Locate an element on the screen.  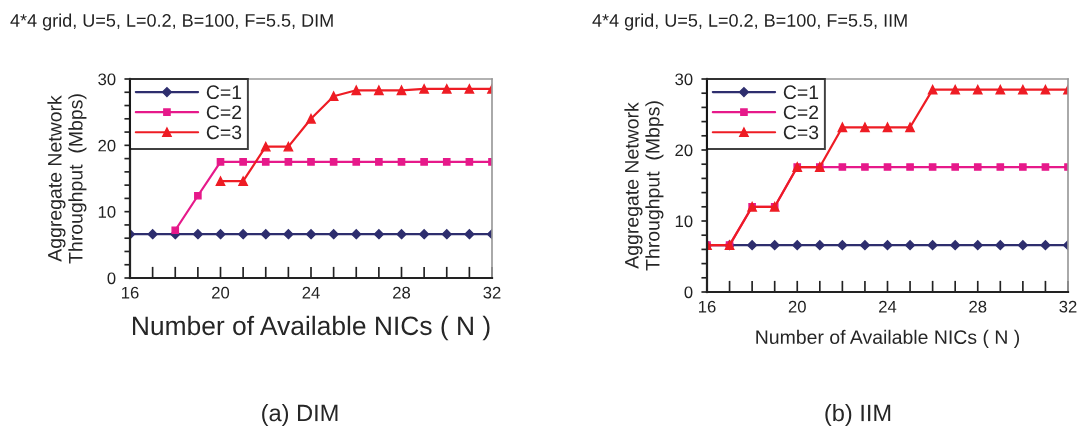
chart-title: 4*4 grid, U=5, L=0.2, B=100, F=5.5, IIM is located at coordinates (749, 22).